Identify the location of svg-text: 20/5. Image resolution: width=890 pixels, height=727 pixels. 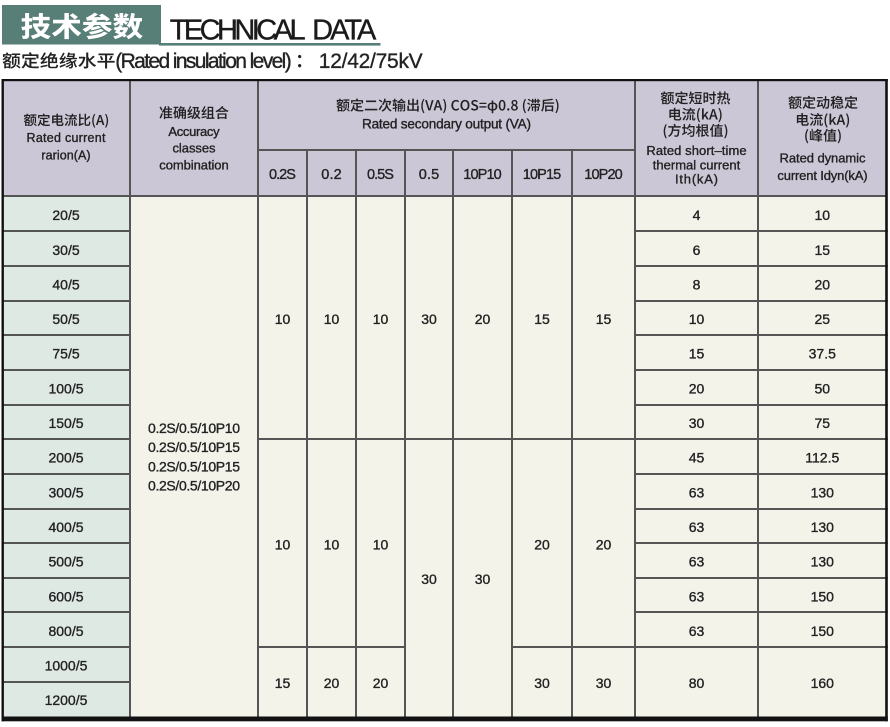
(65, 215).